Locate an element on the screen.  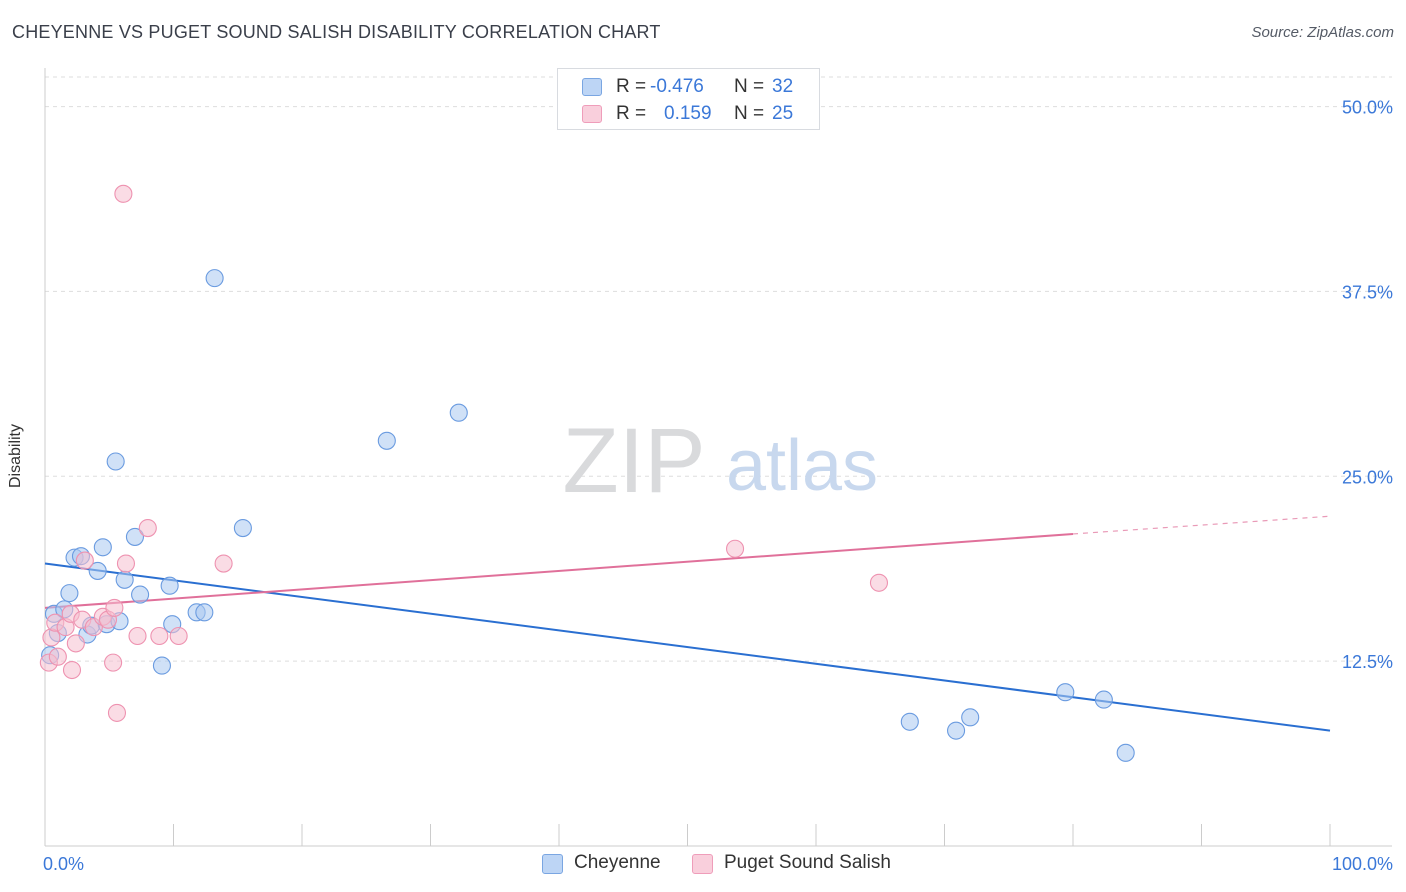
legend-swatch-cheyenne is located at coordinates (592, 87).